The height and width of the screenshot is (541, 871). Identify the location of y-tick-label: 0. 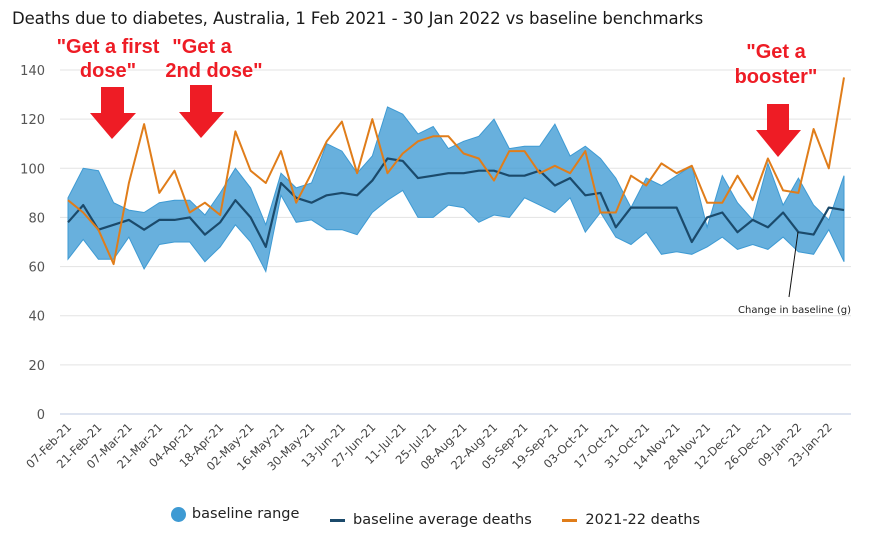
(41, 415).